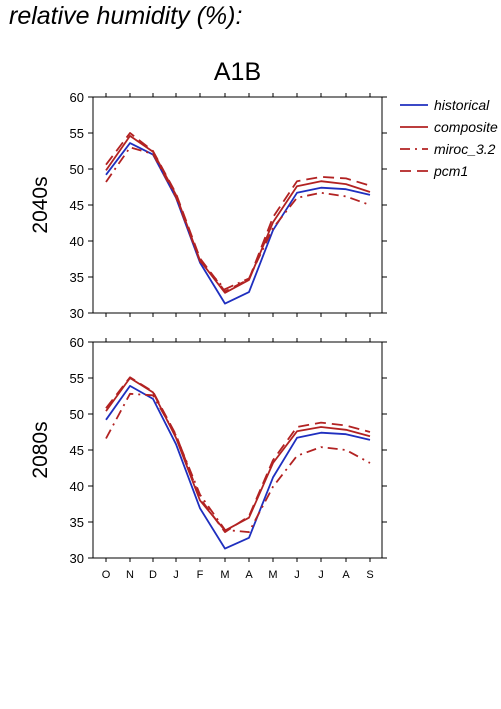 This screenshot has height=709, width=501. Describe the element at coordinates (126, 16) in the screenshot. I see `page-title: relative humidity (%):` at that location.